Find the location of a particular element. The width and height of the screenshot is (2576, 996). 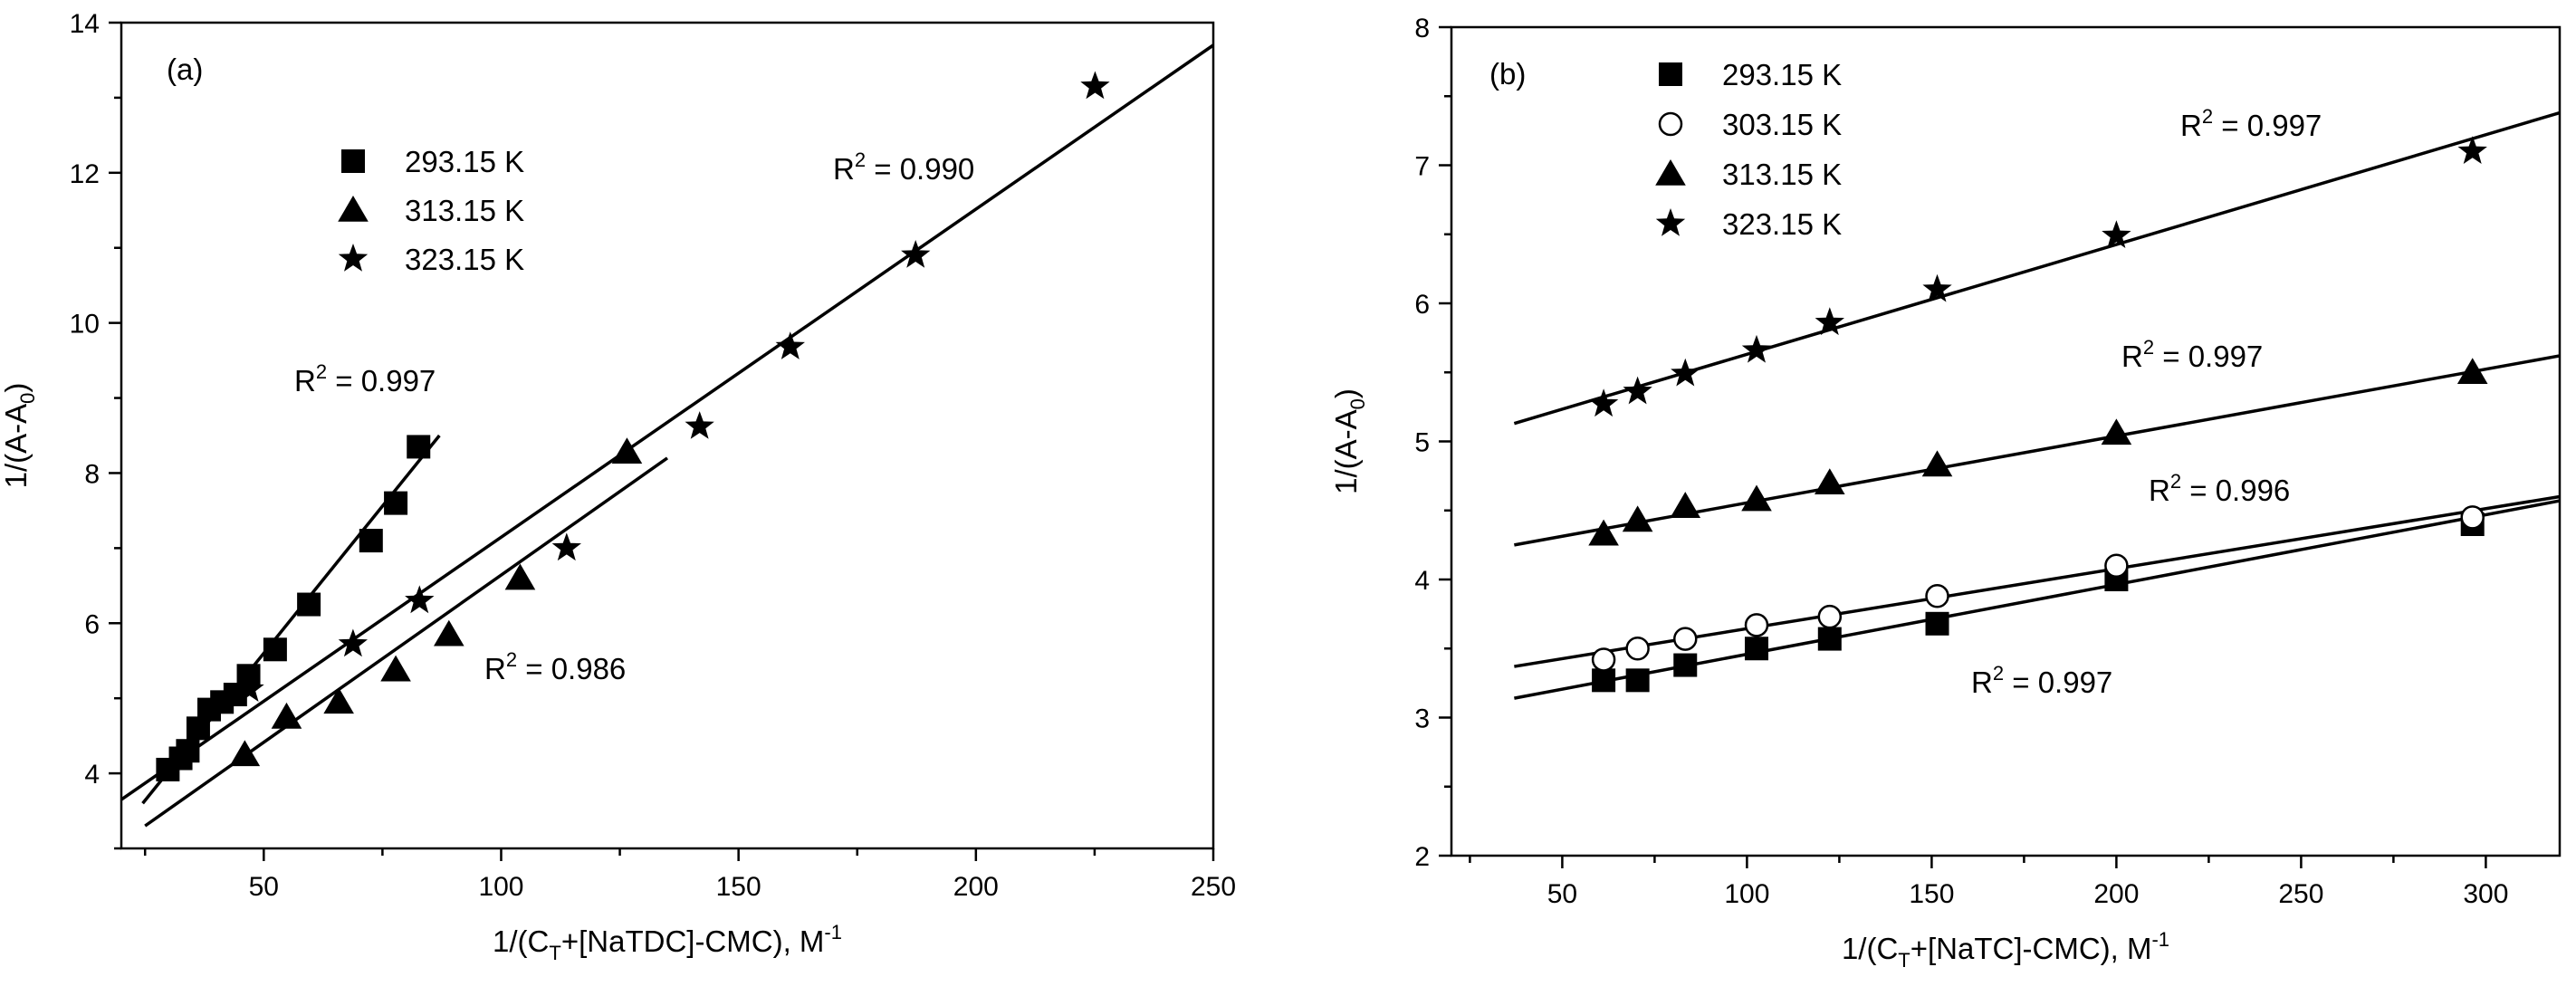

x-axis-label: 1/(CT+[NaTC]-CMC), M-1 is located at coordinates (2005, 950).